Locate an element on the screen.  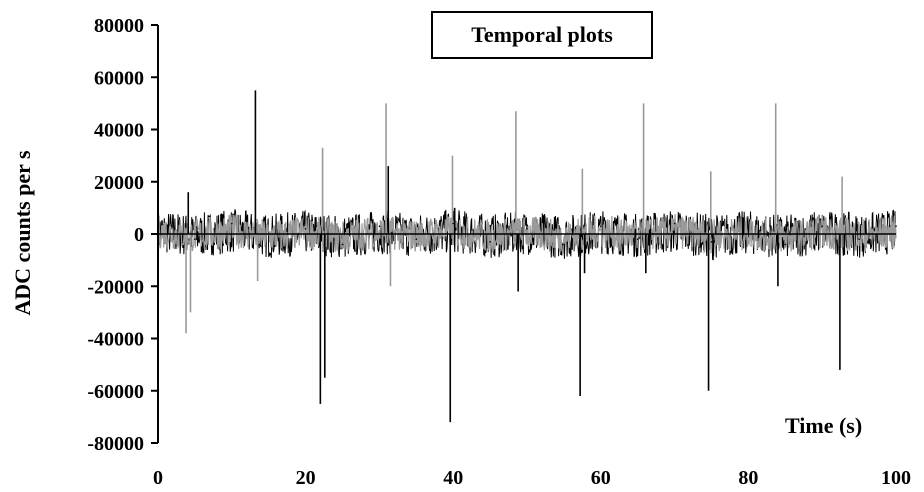
y-tick-label-8: -80000 is located at coordinates (115, 444).